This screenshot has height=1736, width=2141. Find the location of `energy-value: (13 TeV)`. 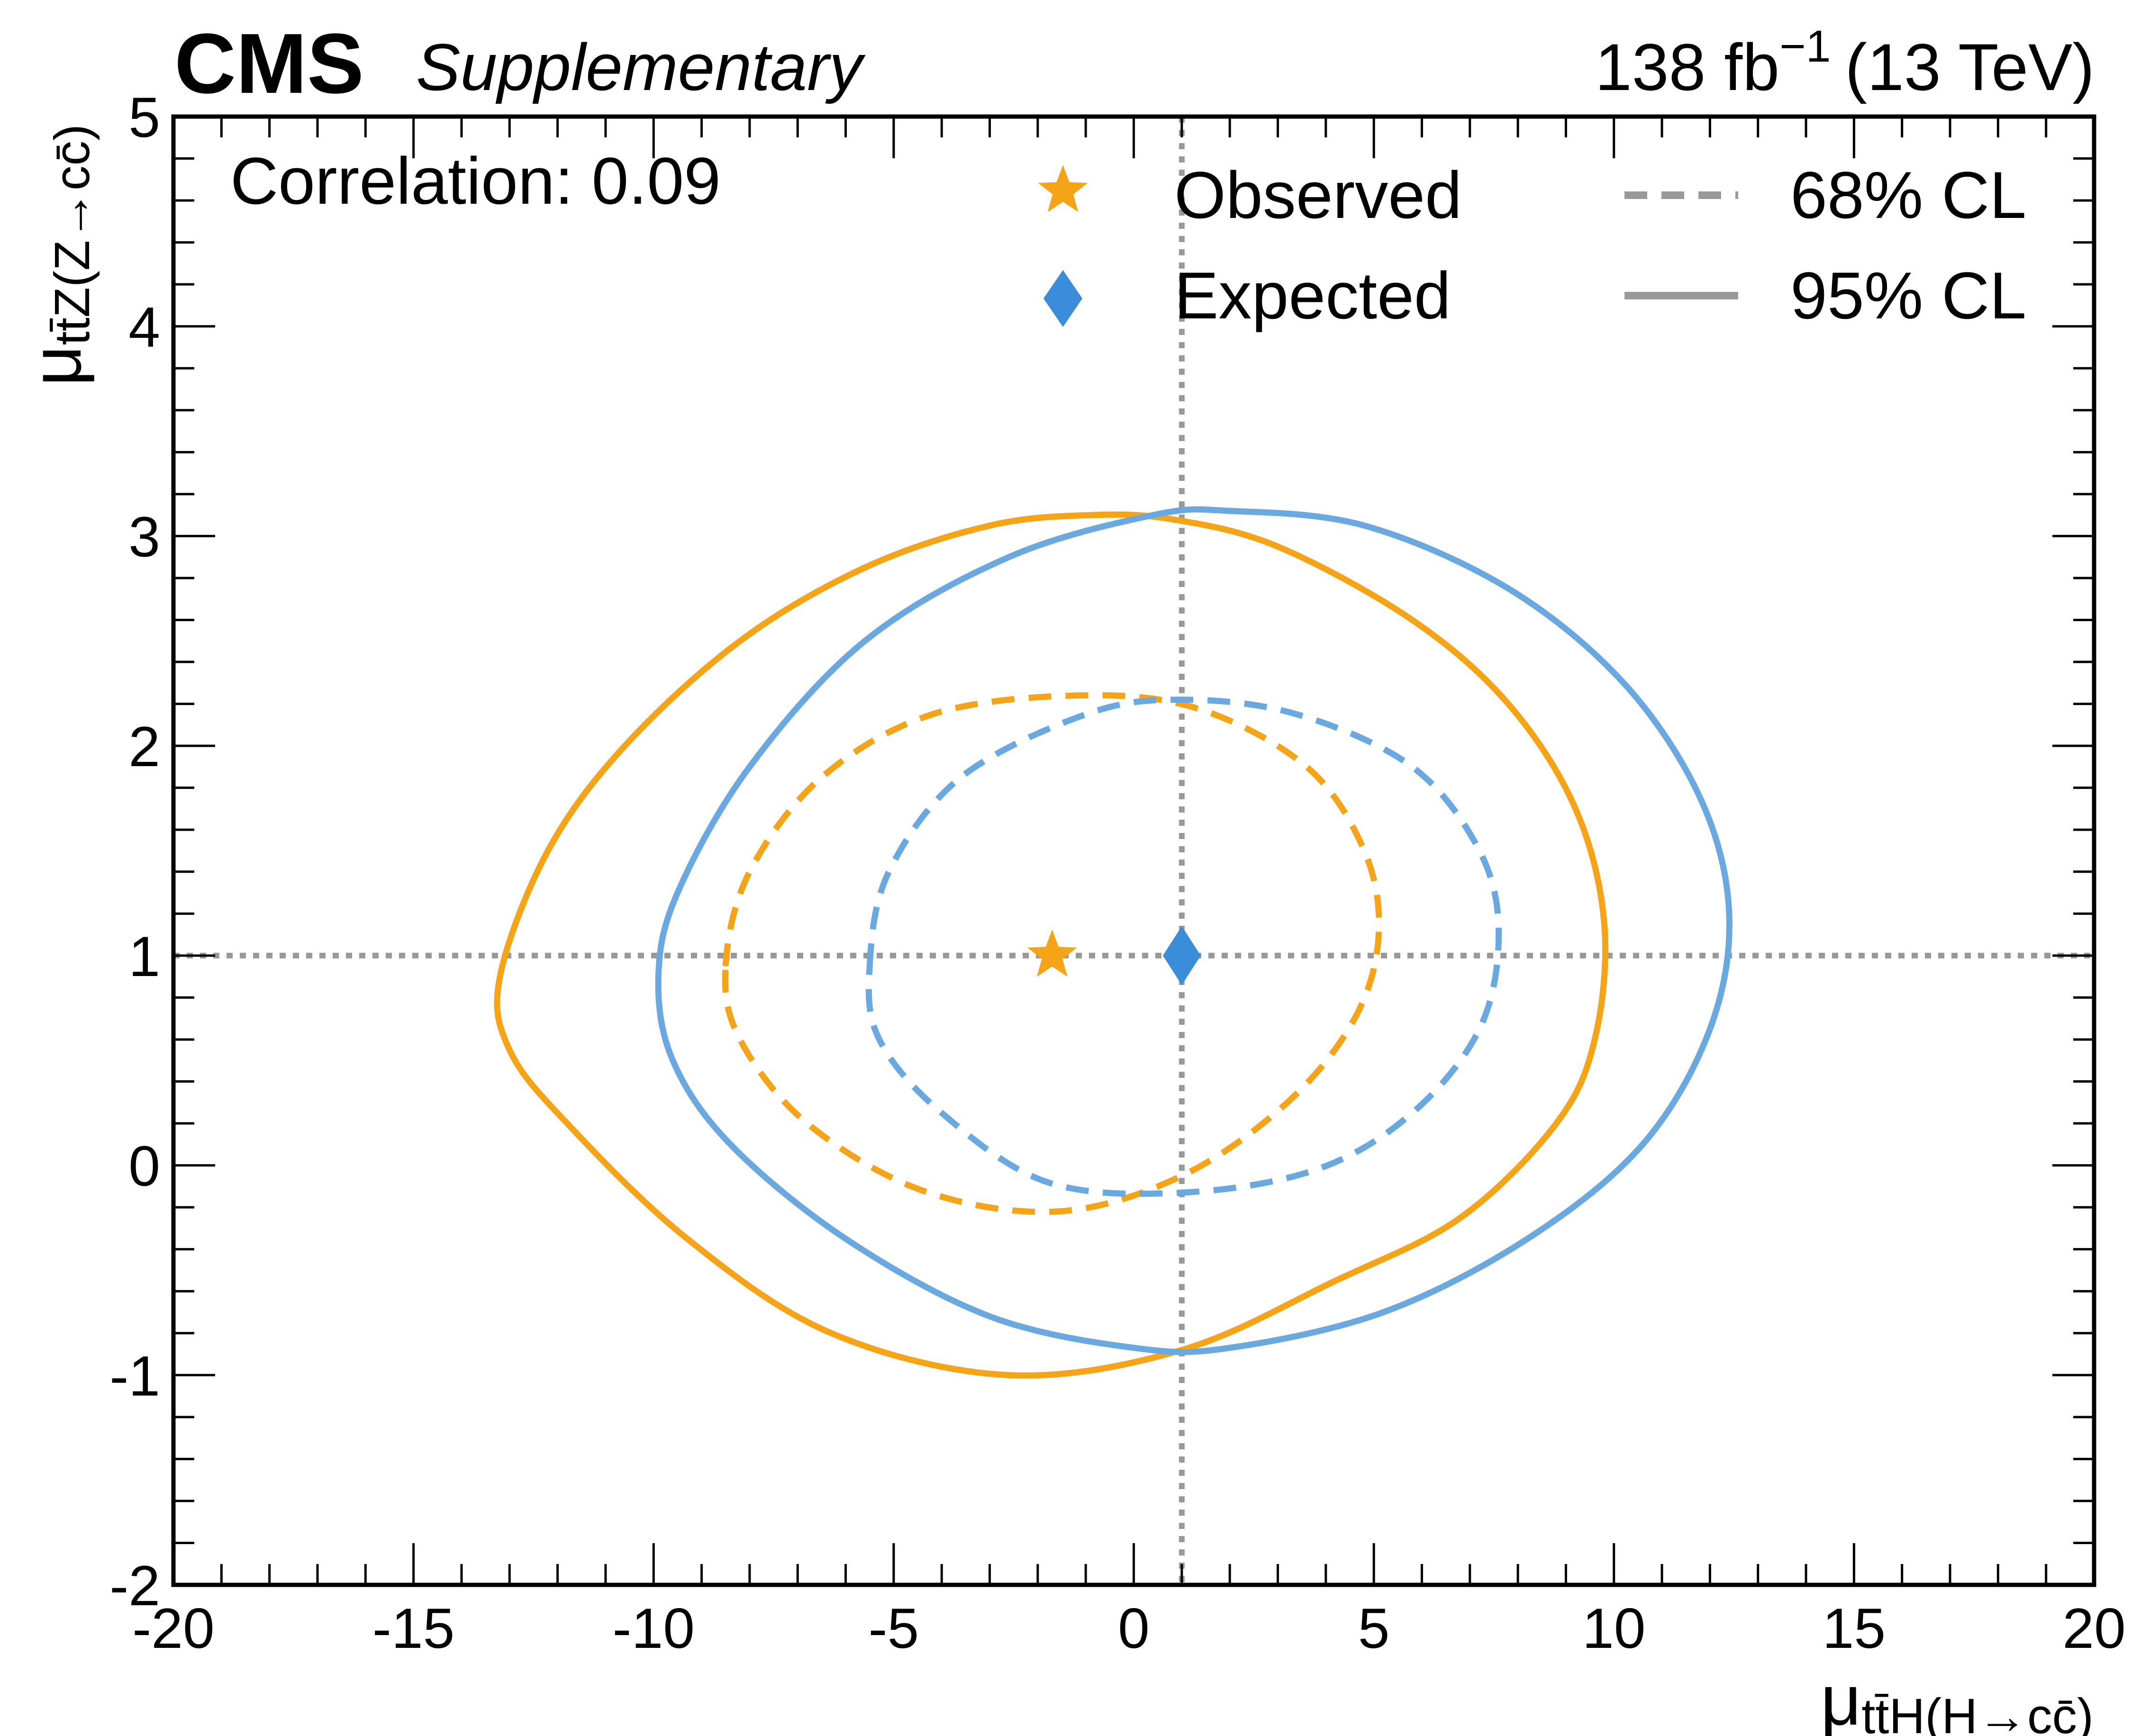

energy-value: (13 TeV) is located at coordinates (1970, 67).